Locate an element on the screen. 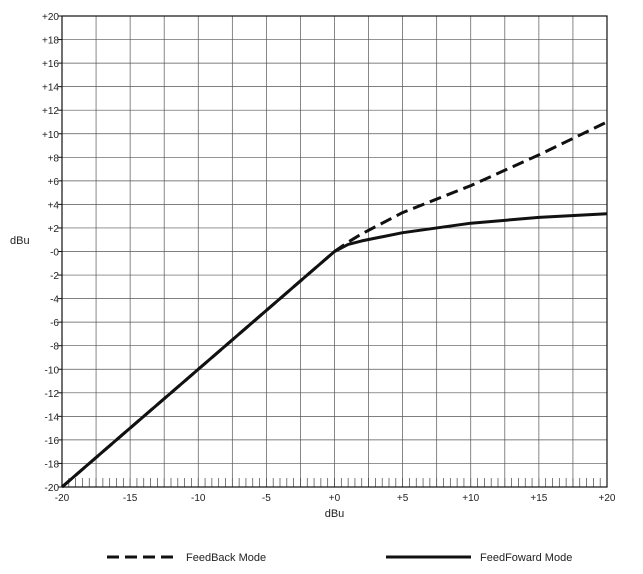  y-tick-label: -20 is located at coordinates (52, 488).